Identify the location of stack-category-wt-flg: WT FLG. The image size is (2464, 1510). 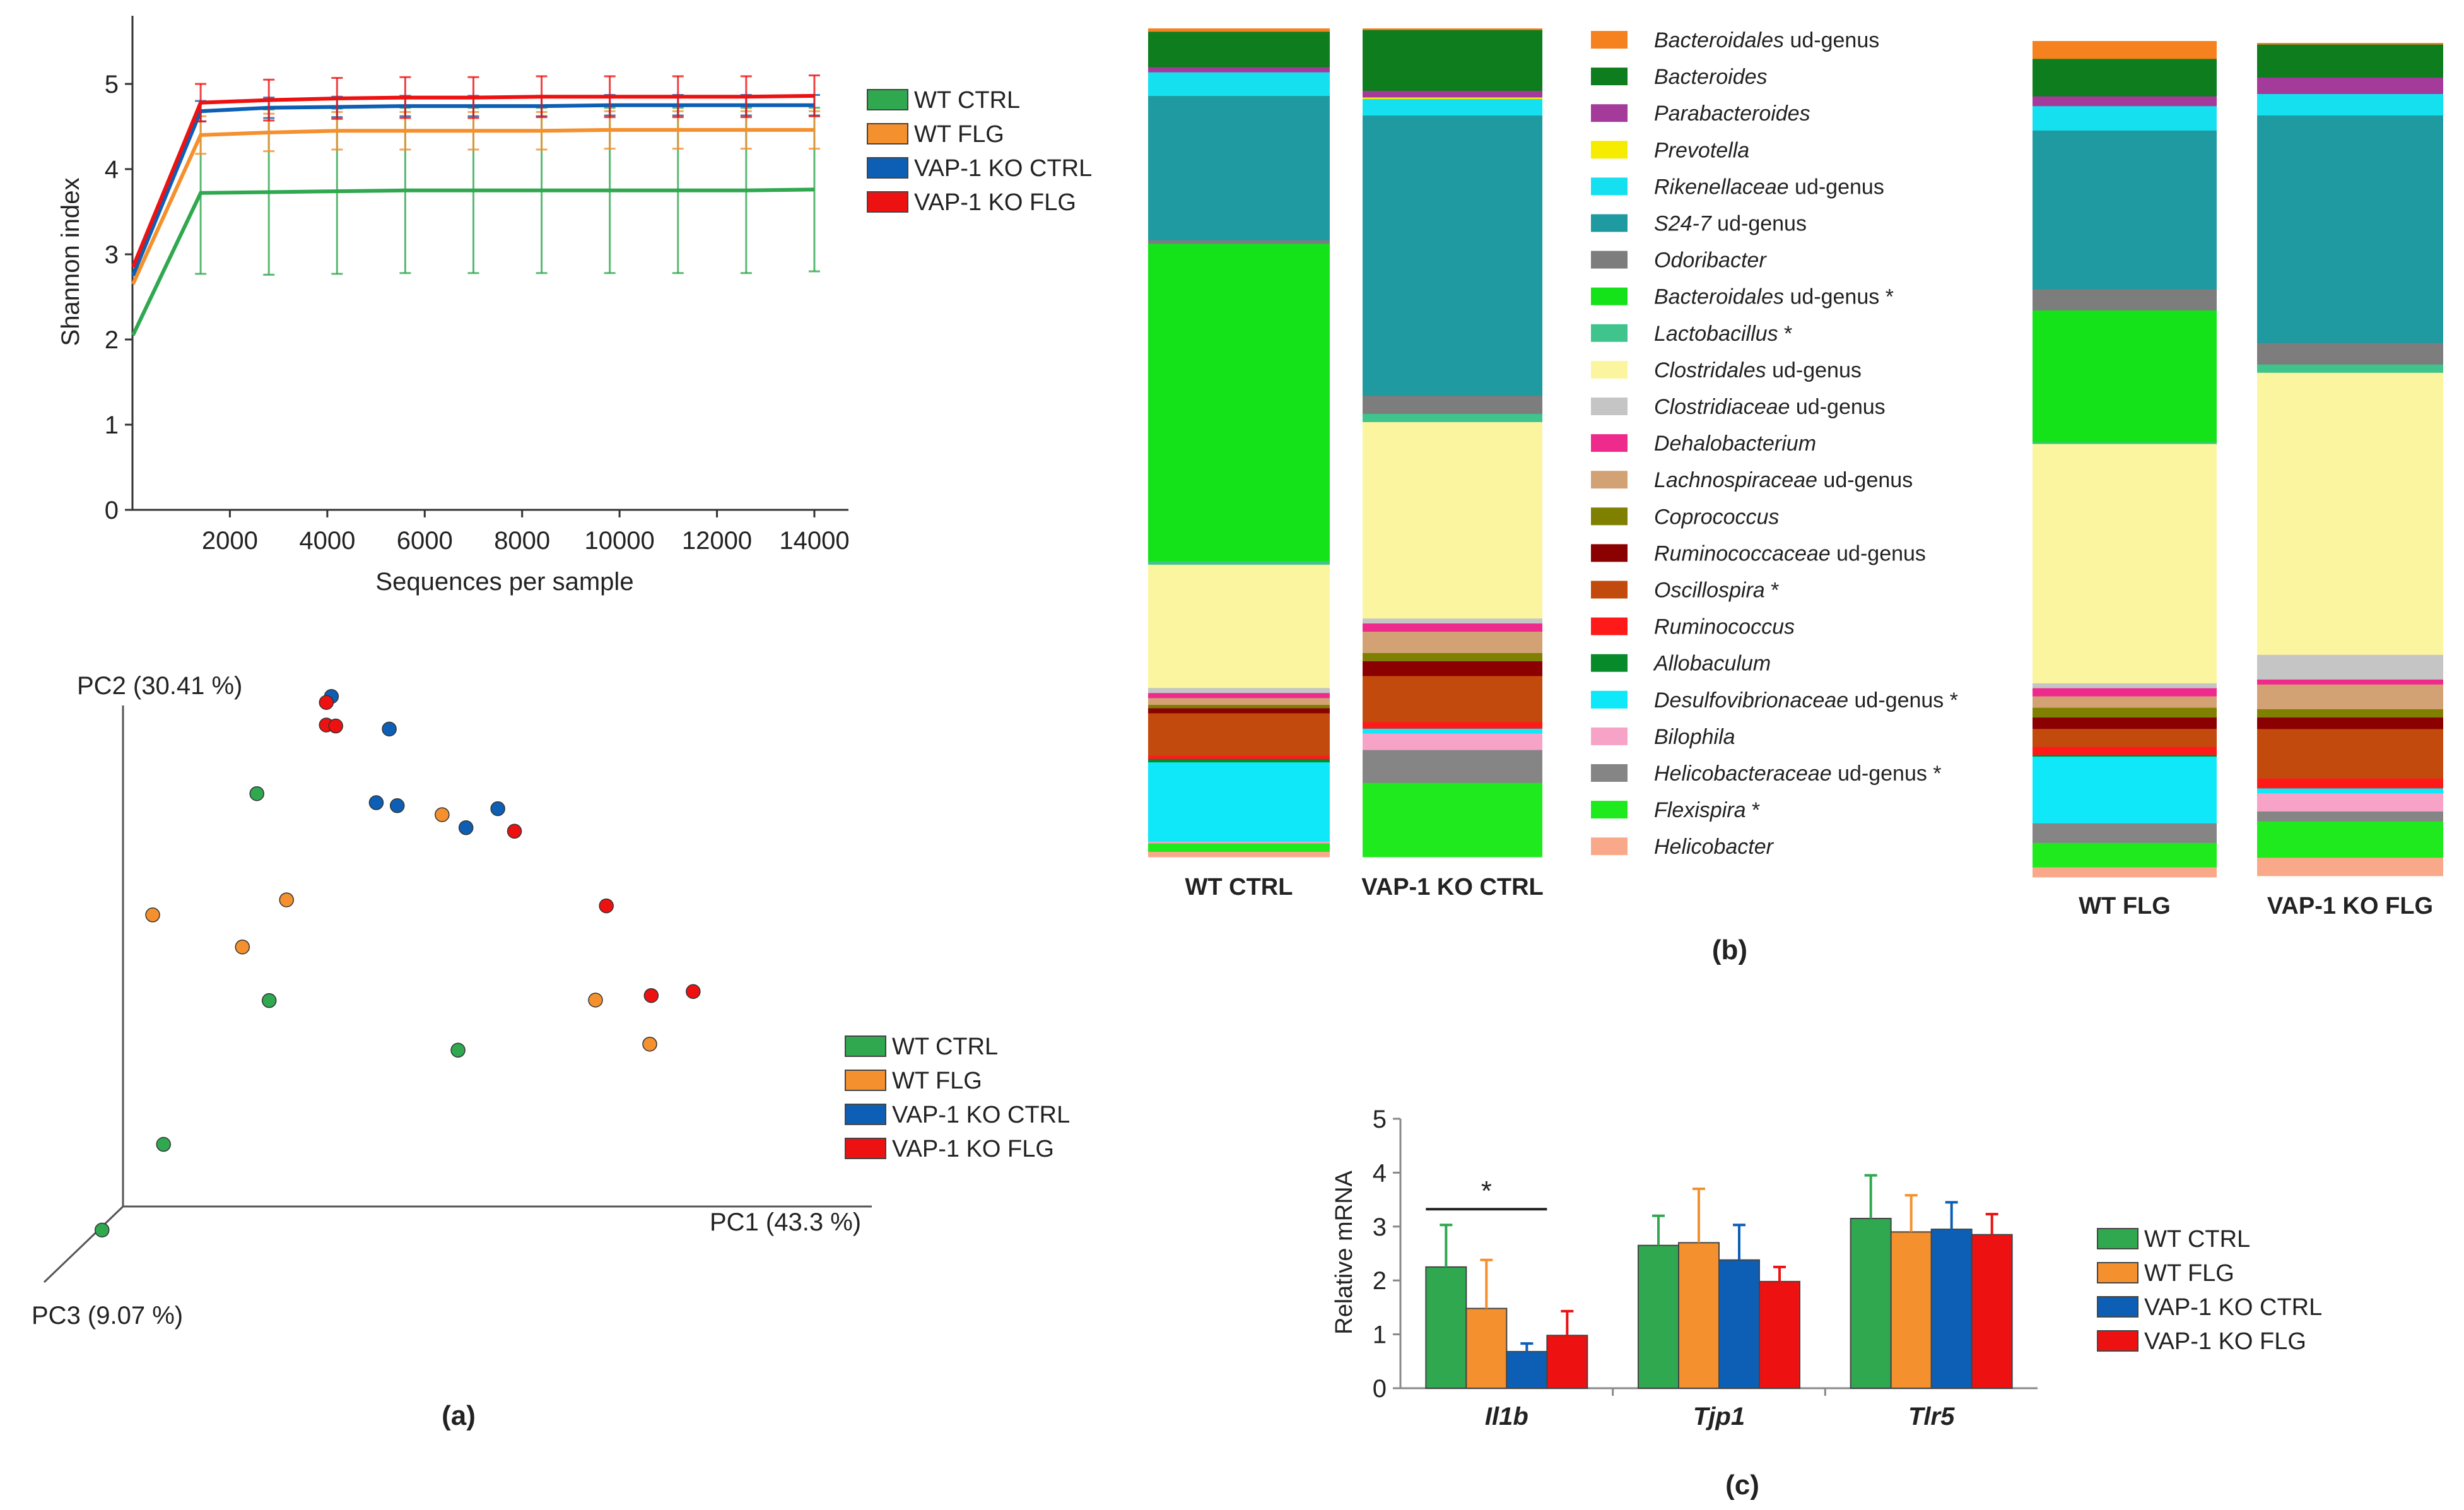
(2125, 906).